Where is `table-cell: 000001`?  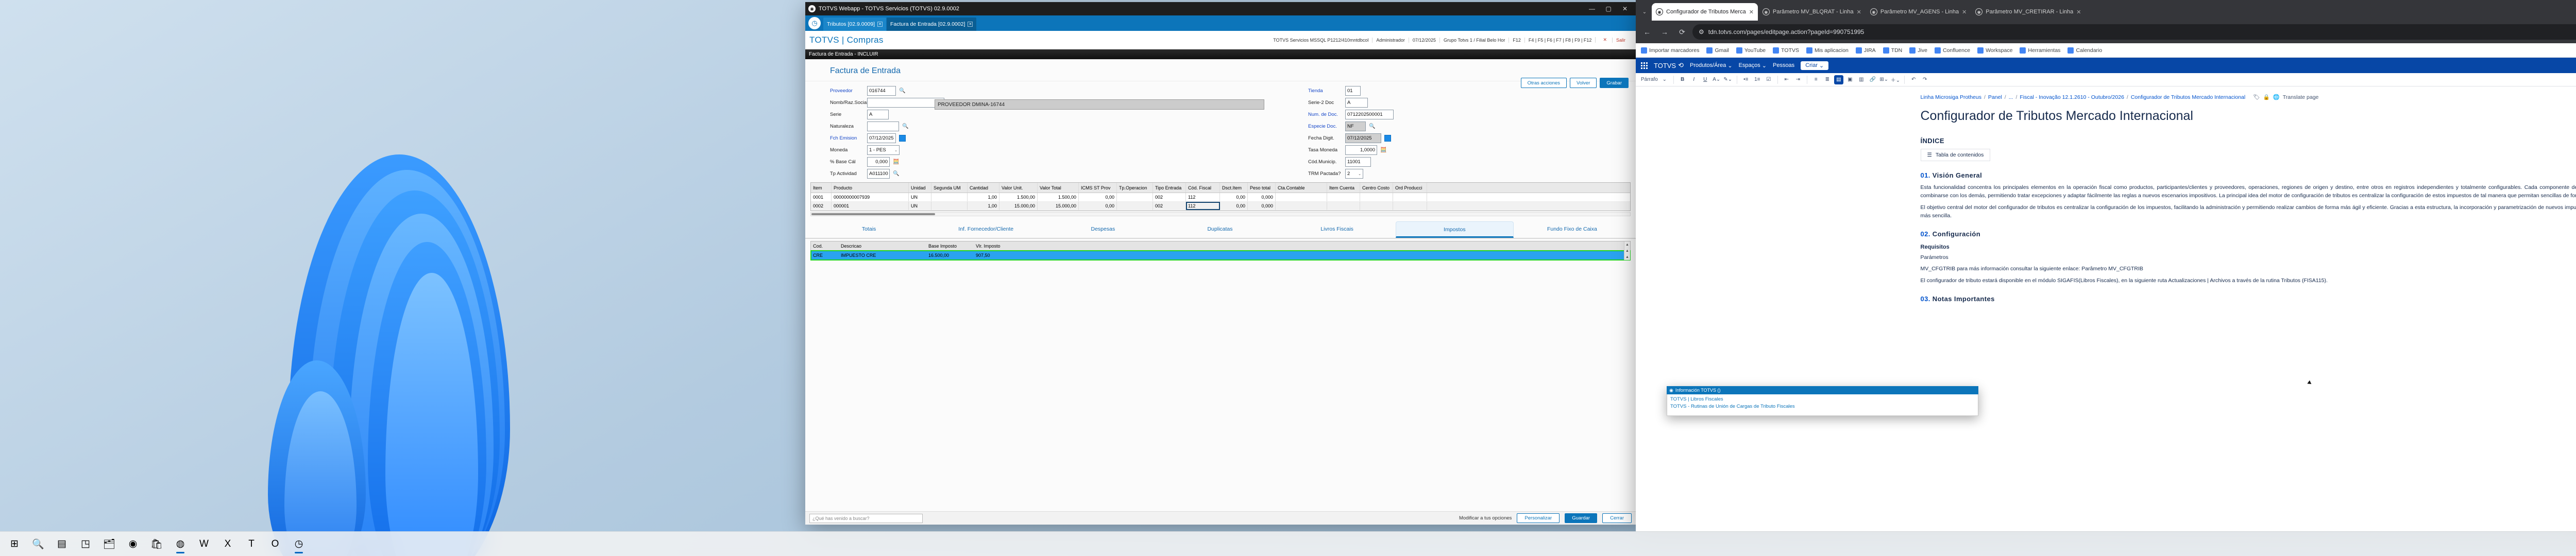 table-cell: 000001 is located at coordinates (870, 206).